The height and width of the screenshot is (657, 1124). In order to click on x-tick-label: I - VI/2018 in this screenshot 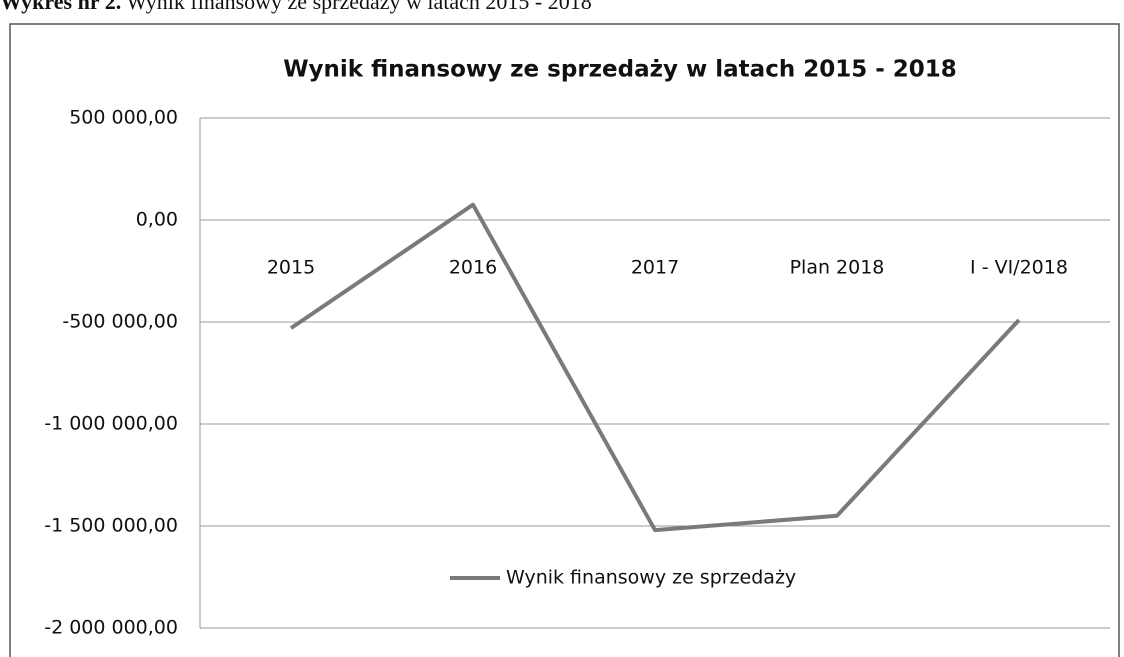, I will do `click(1019, 268)`.